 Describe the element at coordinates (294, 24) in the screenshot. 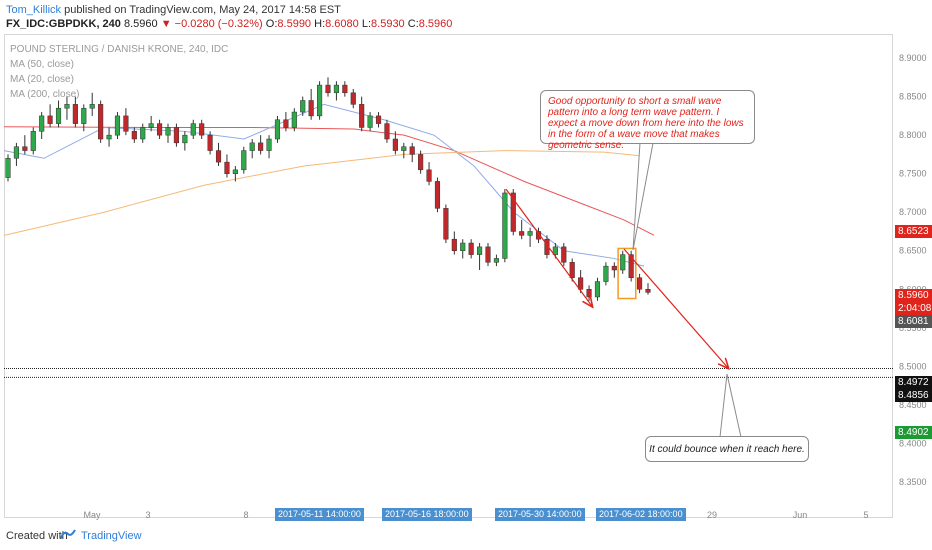

I see `ohlc-open-value: 8.5990` at that location.